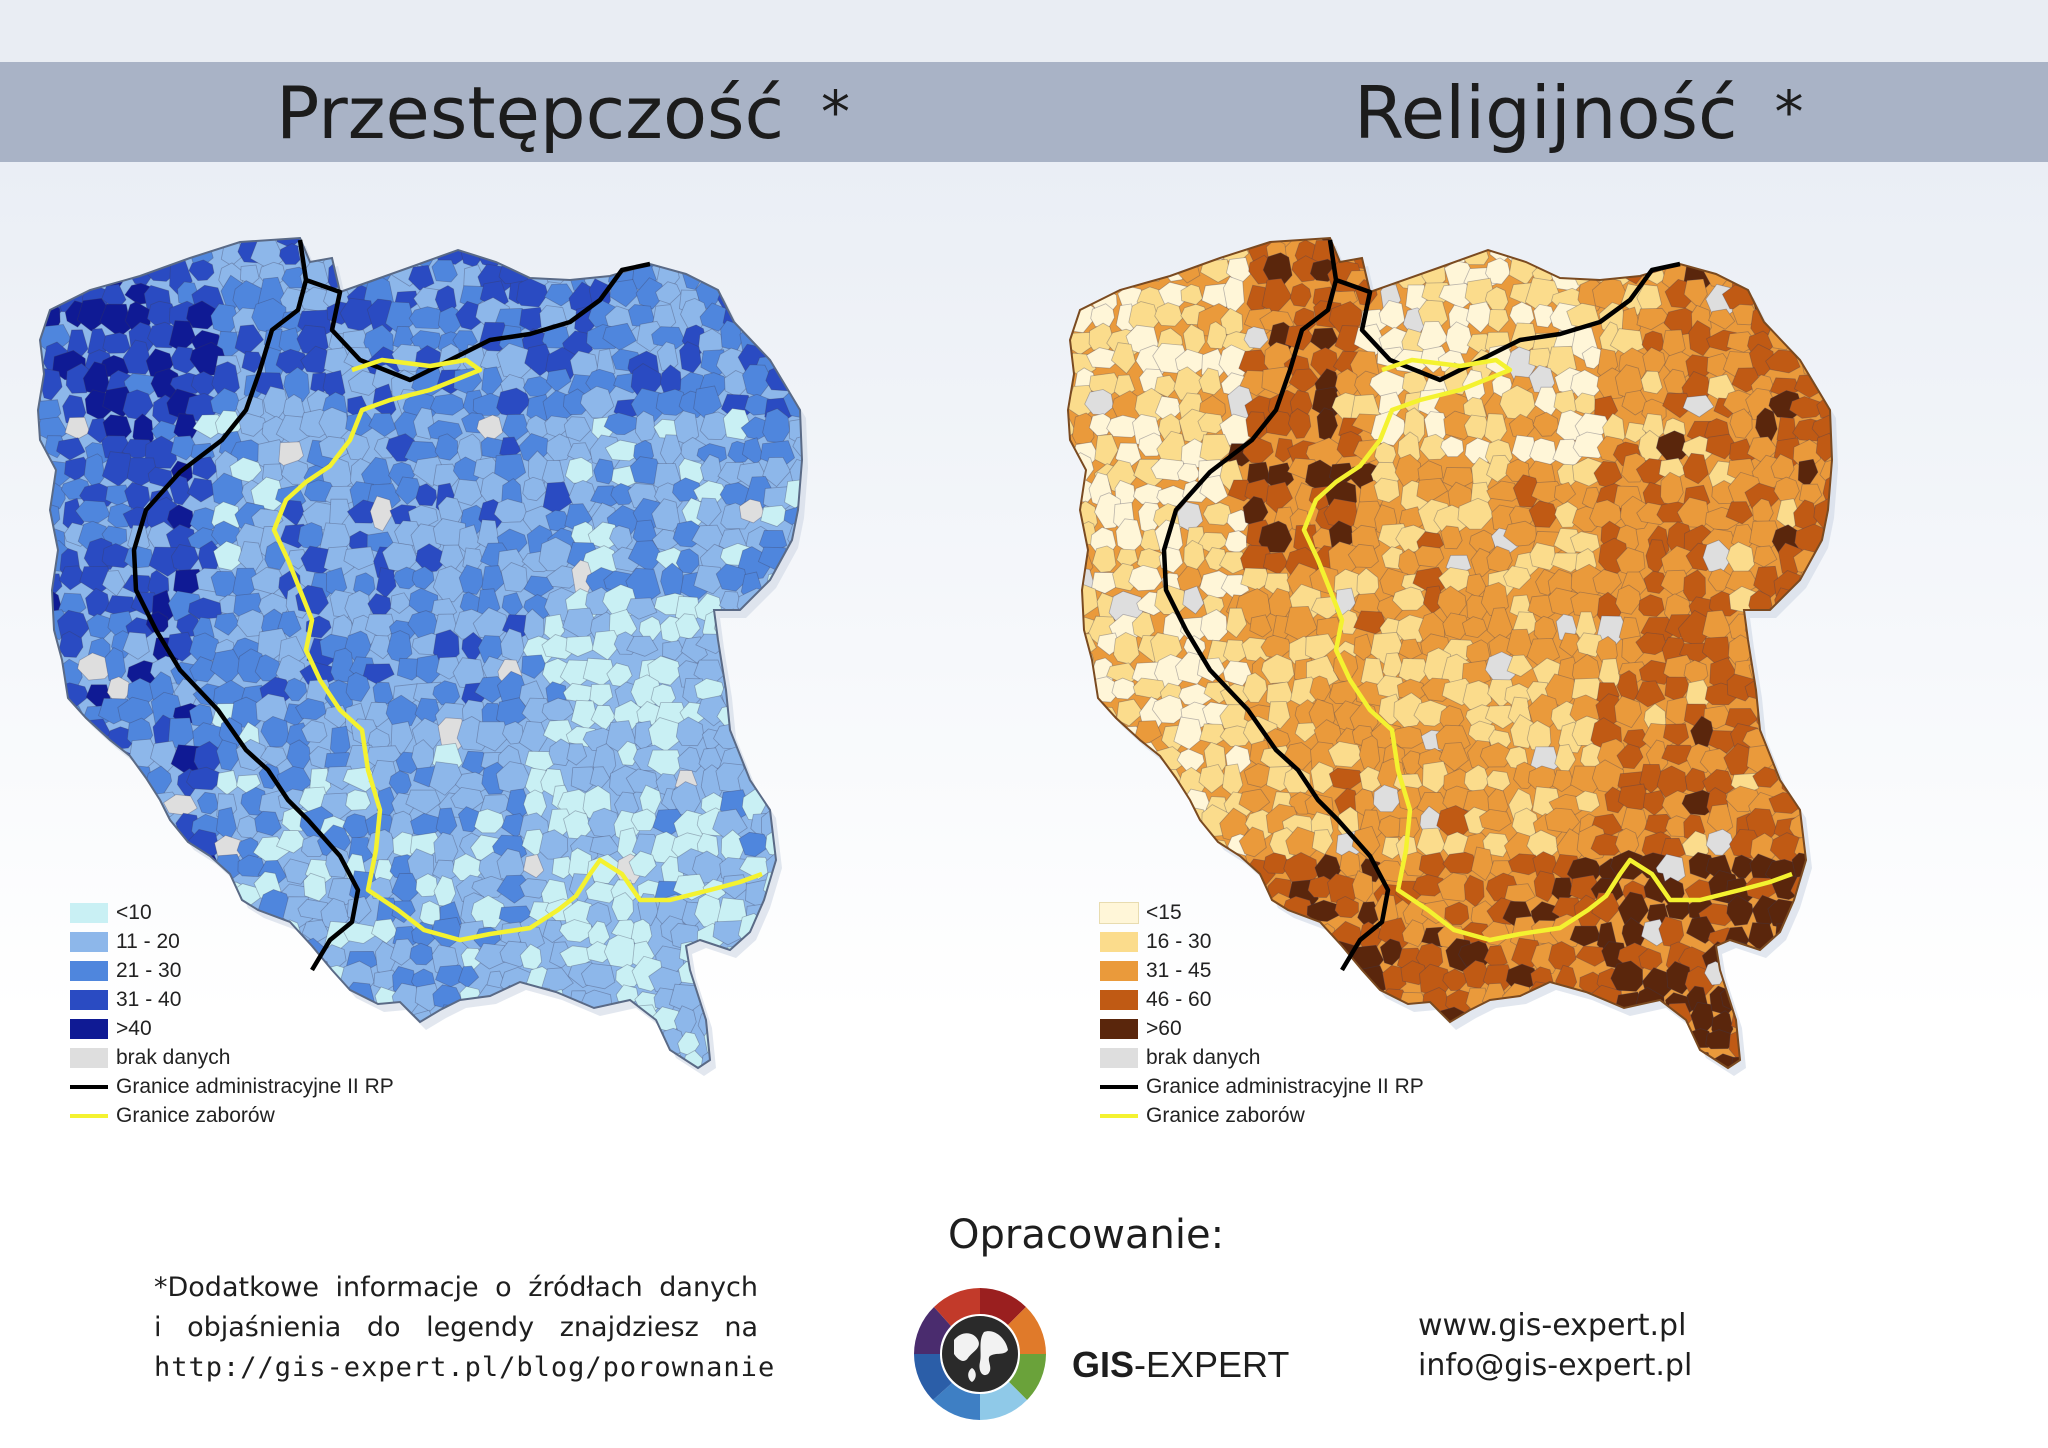  Describe the element at coordinates (456, 1287) in the screenshot. I see `footnote-line: *Dodatkowe informacje o źródłach danych` at that location.